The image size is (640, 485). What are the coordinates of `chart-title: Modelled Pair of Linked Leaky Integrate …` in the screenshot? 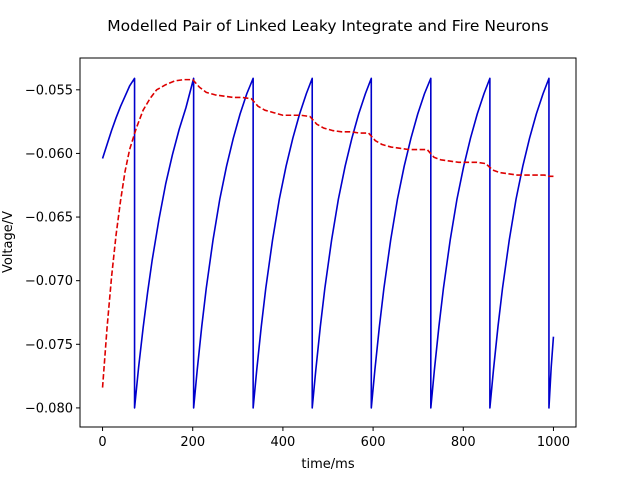 It's located at (328, 26).